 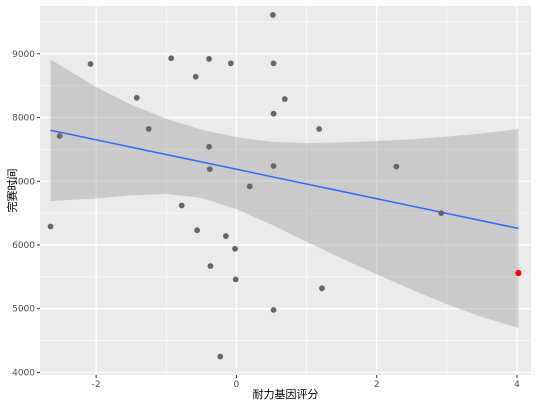 I want to click on x-tick-label: 0, so click(x=237, y=385).